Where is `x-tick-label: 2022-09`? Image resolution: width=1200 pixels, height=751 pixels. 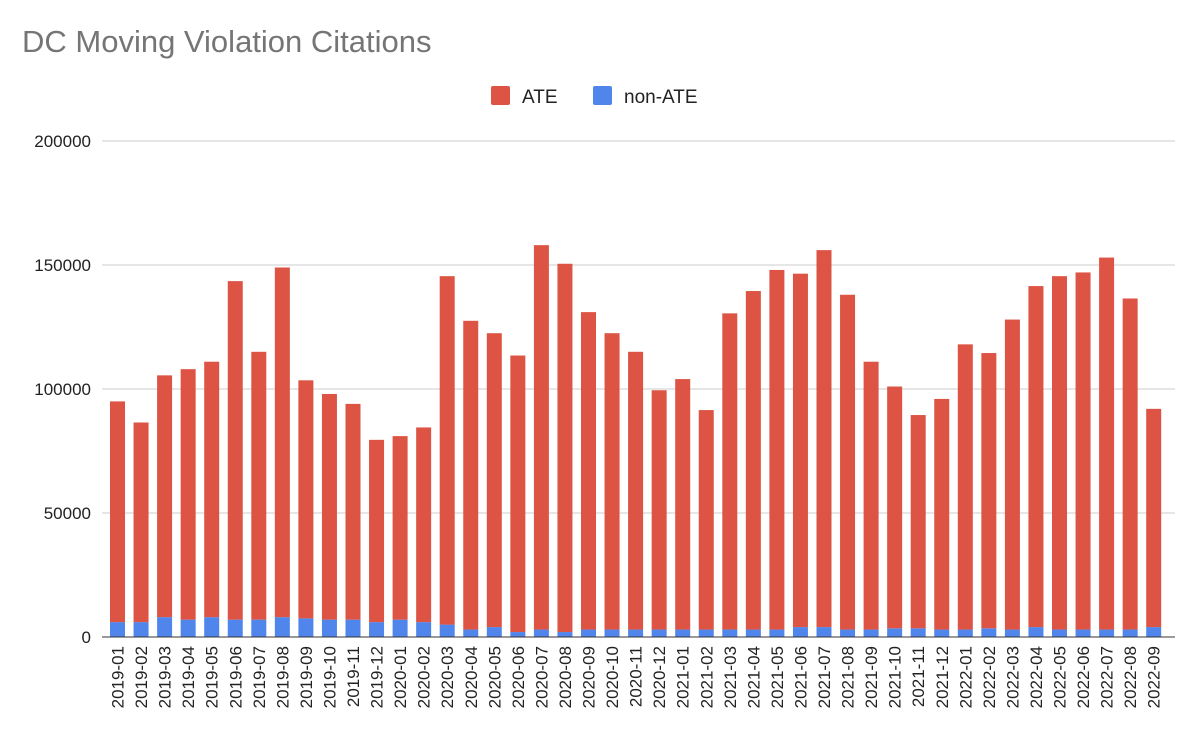
x-tick-label: 2022-09 is located at coordinates (1154, 677).